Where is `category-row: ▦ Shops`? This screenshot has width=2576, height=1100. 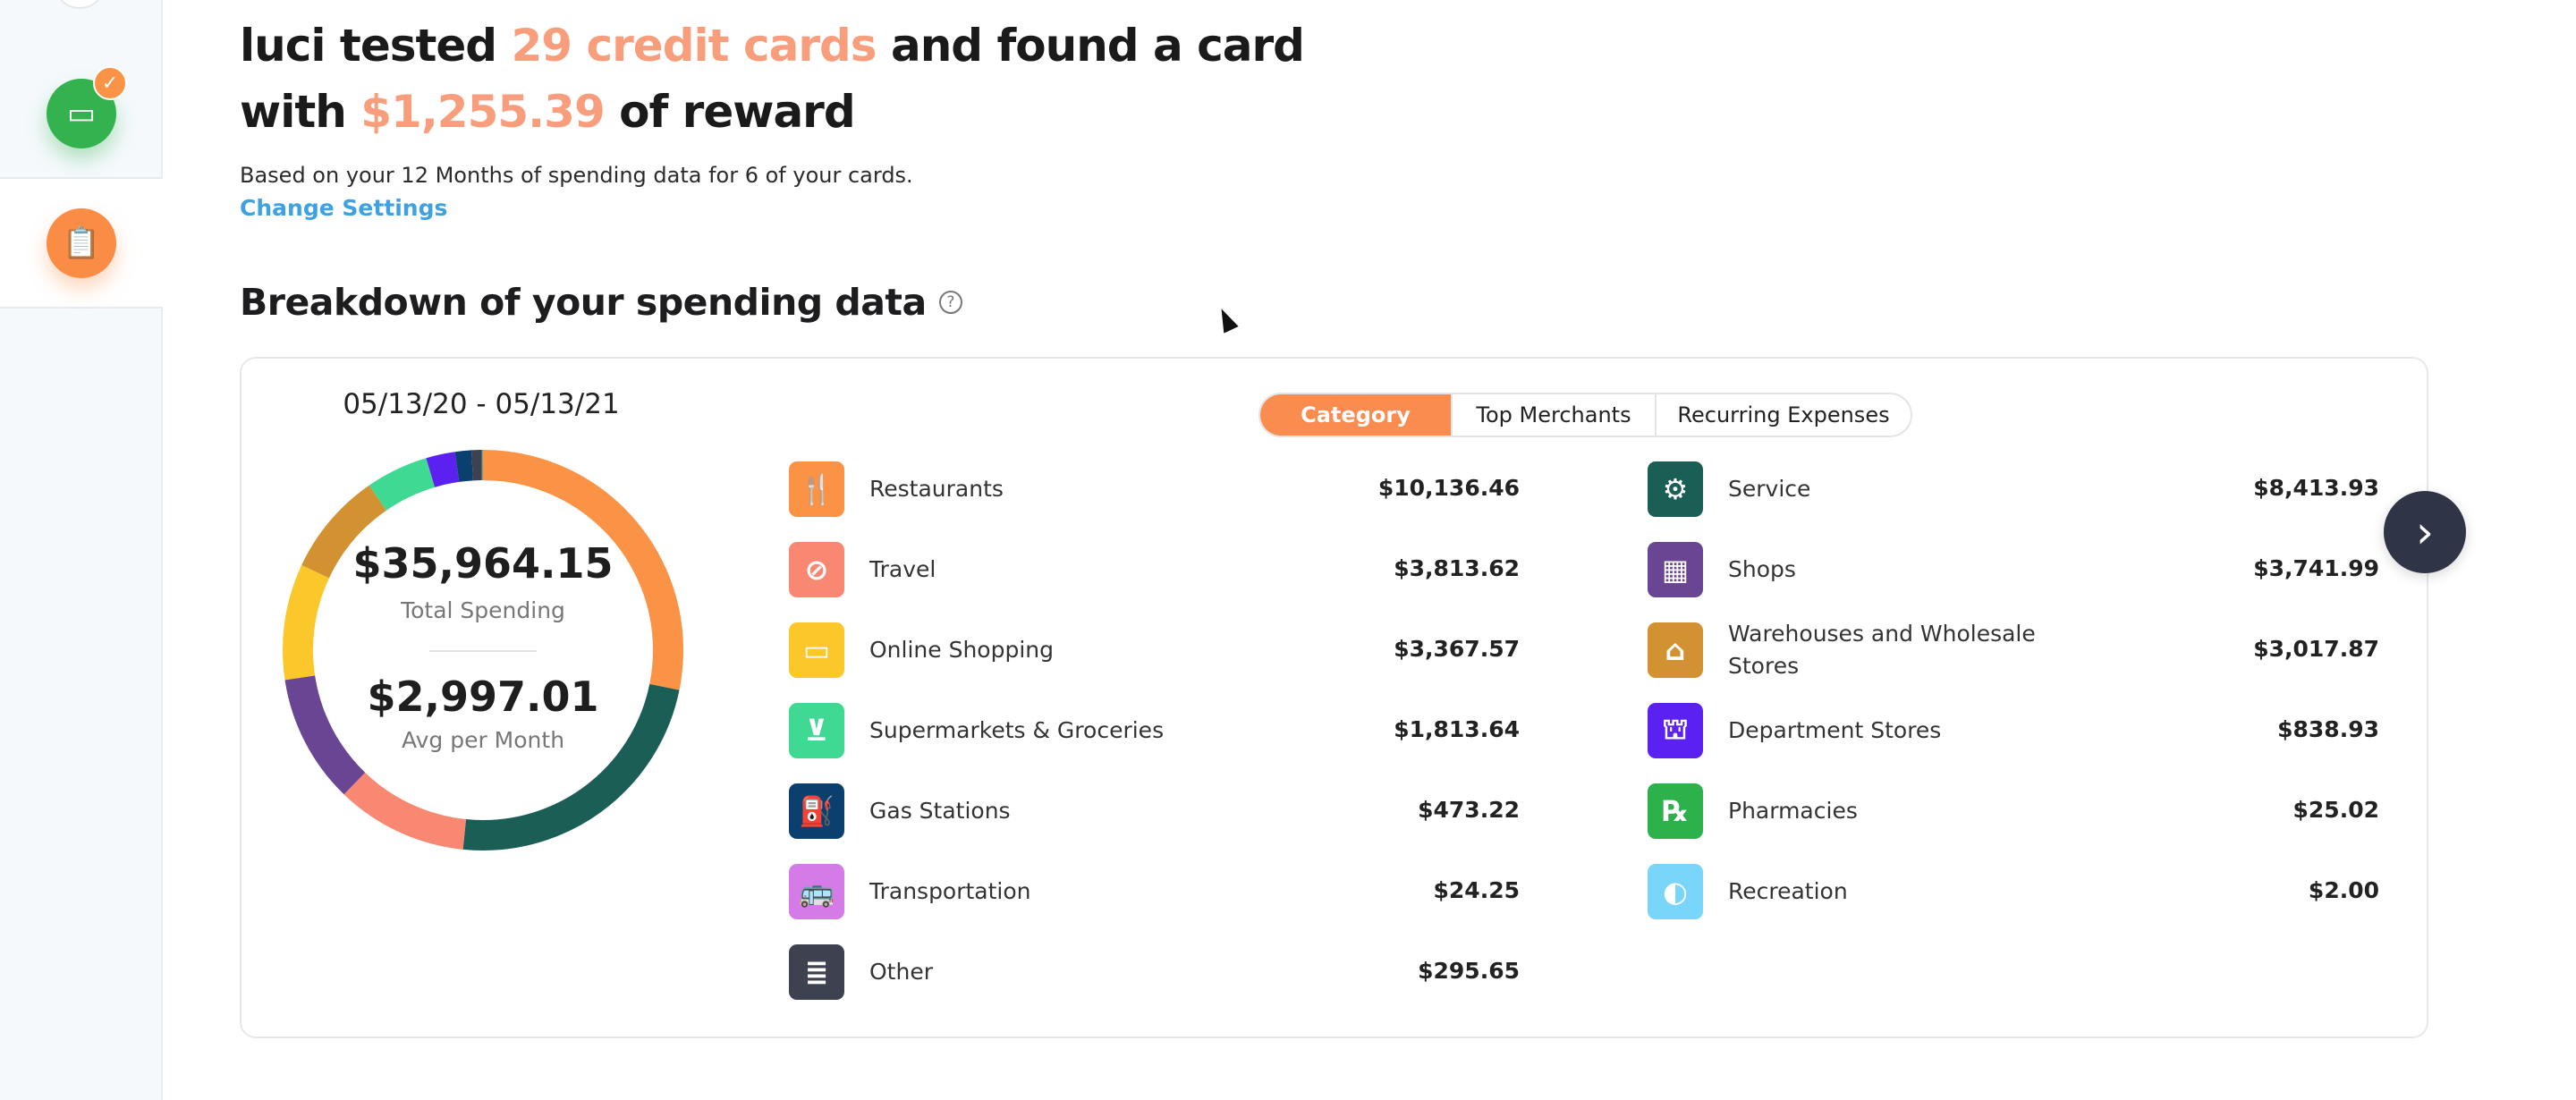 category-row: ▦ Shops is located at coordinates (1876, 569).